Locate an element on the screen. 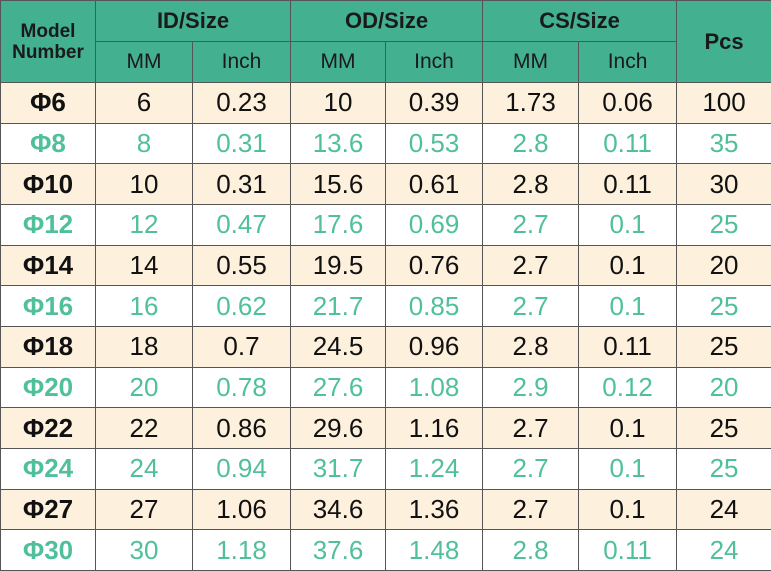 The height and width of the screenshot is (571, 771). value-cell: 0.12 is located at coordinates (628, 387).